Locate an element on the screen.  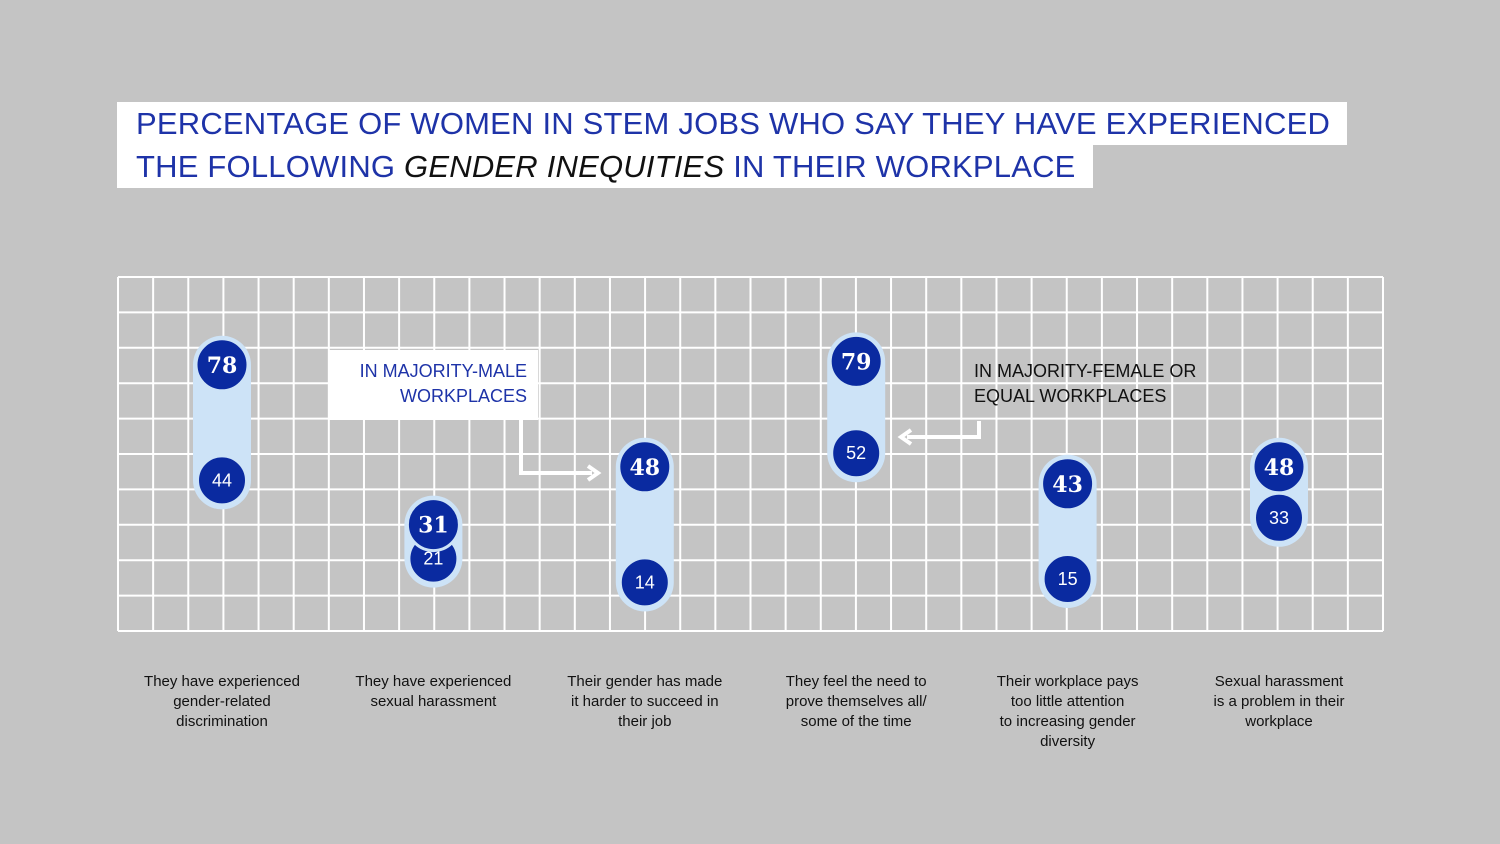
value-label-majority-female: 21 is located at coordinates (433, 559).